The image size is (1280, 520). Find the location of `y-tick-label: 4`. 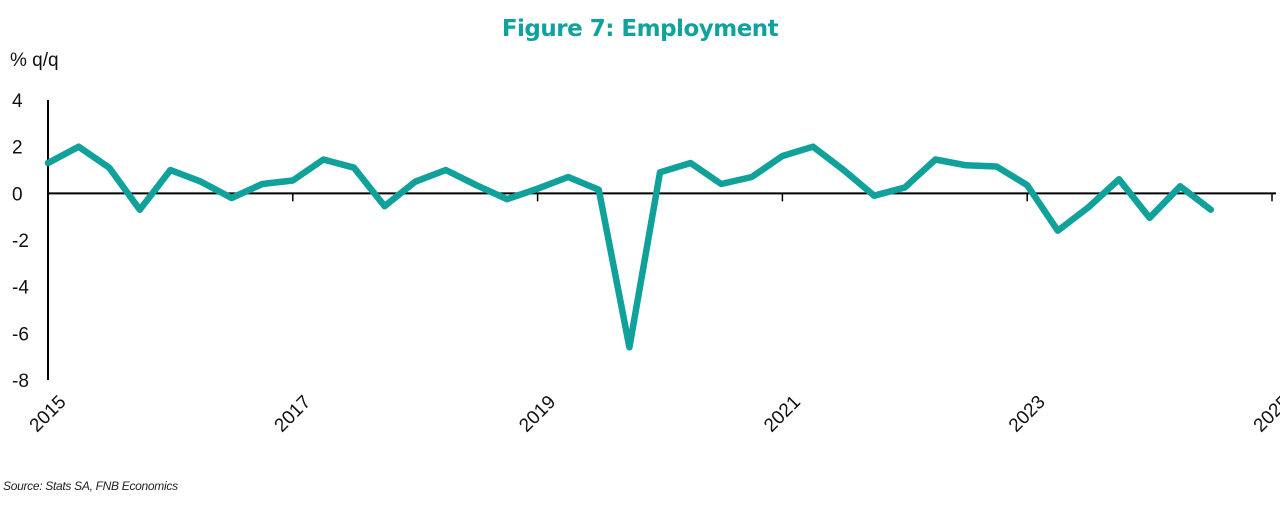

y-tick-label: 4 is located at coordinates (17, 101).